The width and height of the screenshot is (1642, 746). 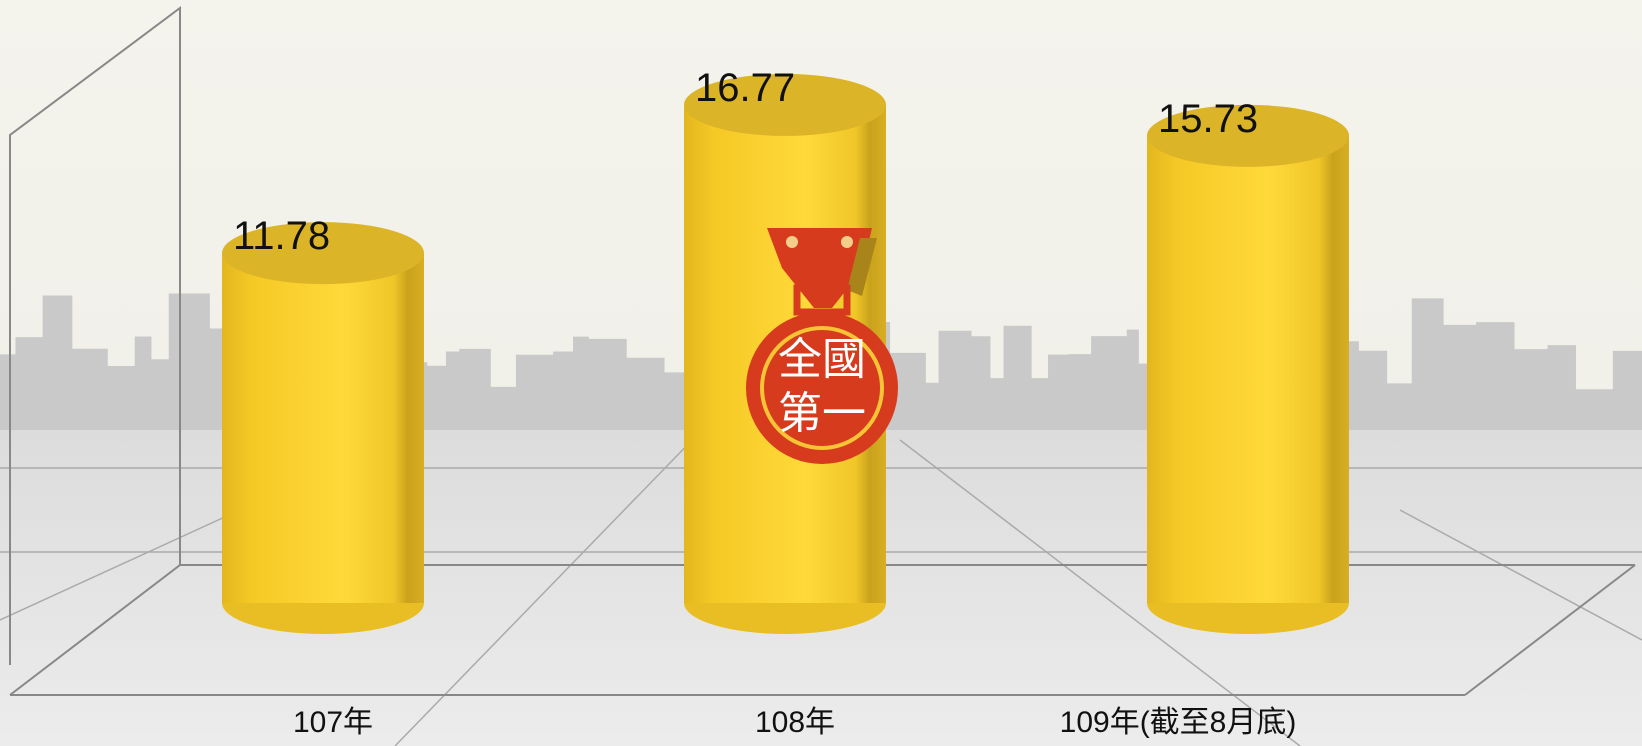 I want to click on value-label: 15.73, so click(x=1208, y=119).